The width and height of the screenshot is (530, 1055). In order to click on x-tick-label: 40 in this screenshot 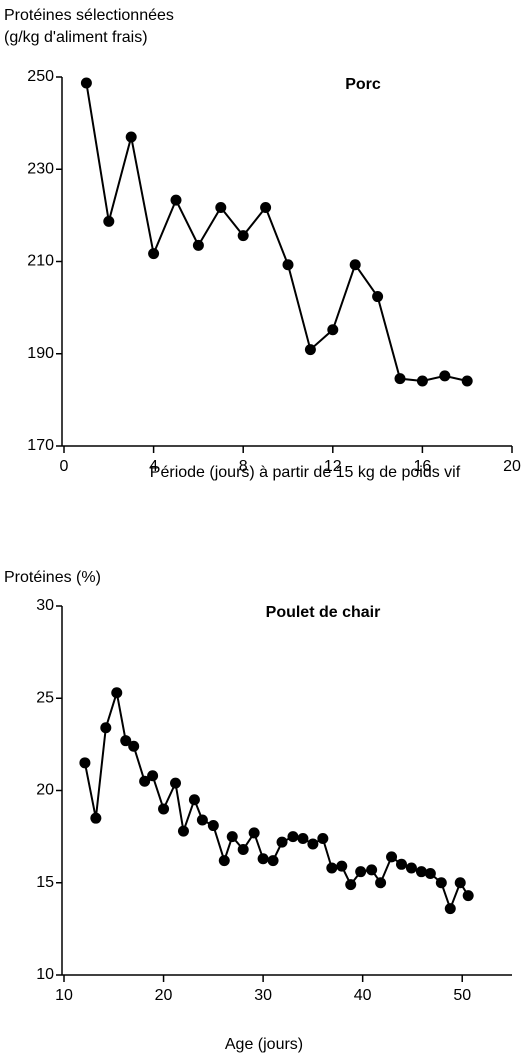, I will do `click(363, 995)`.